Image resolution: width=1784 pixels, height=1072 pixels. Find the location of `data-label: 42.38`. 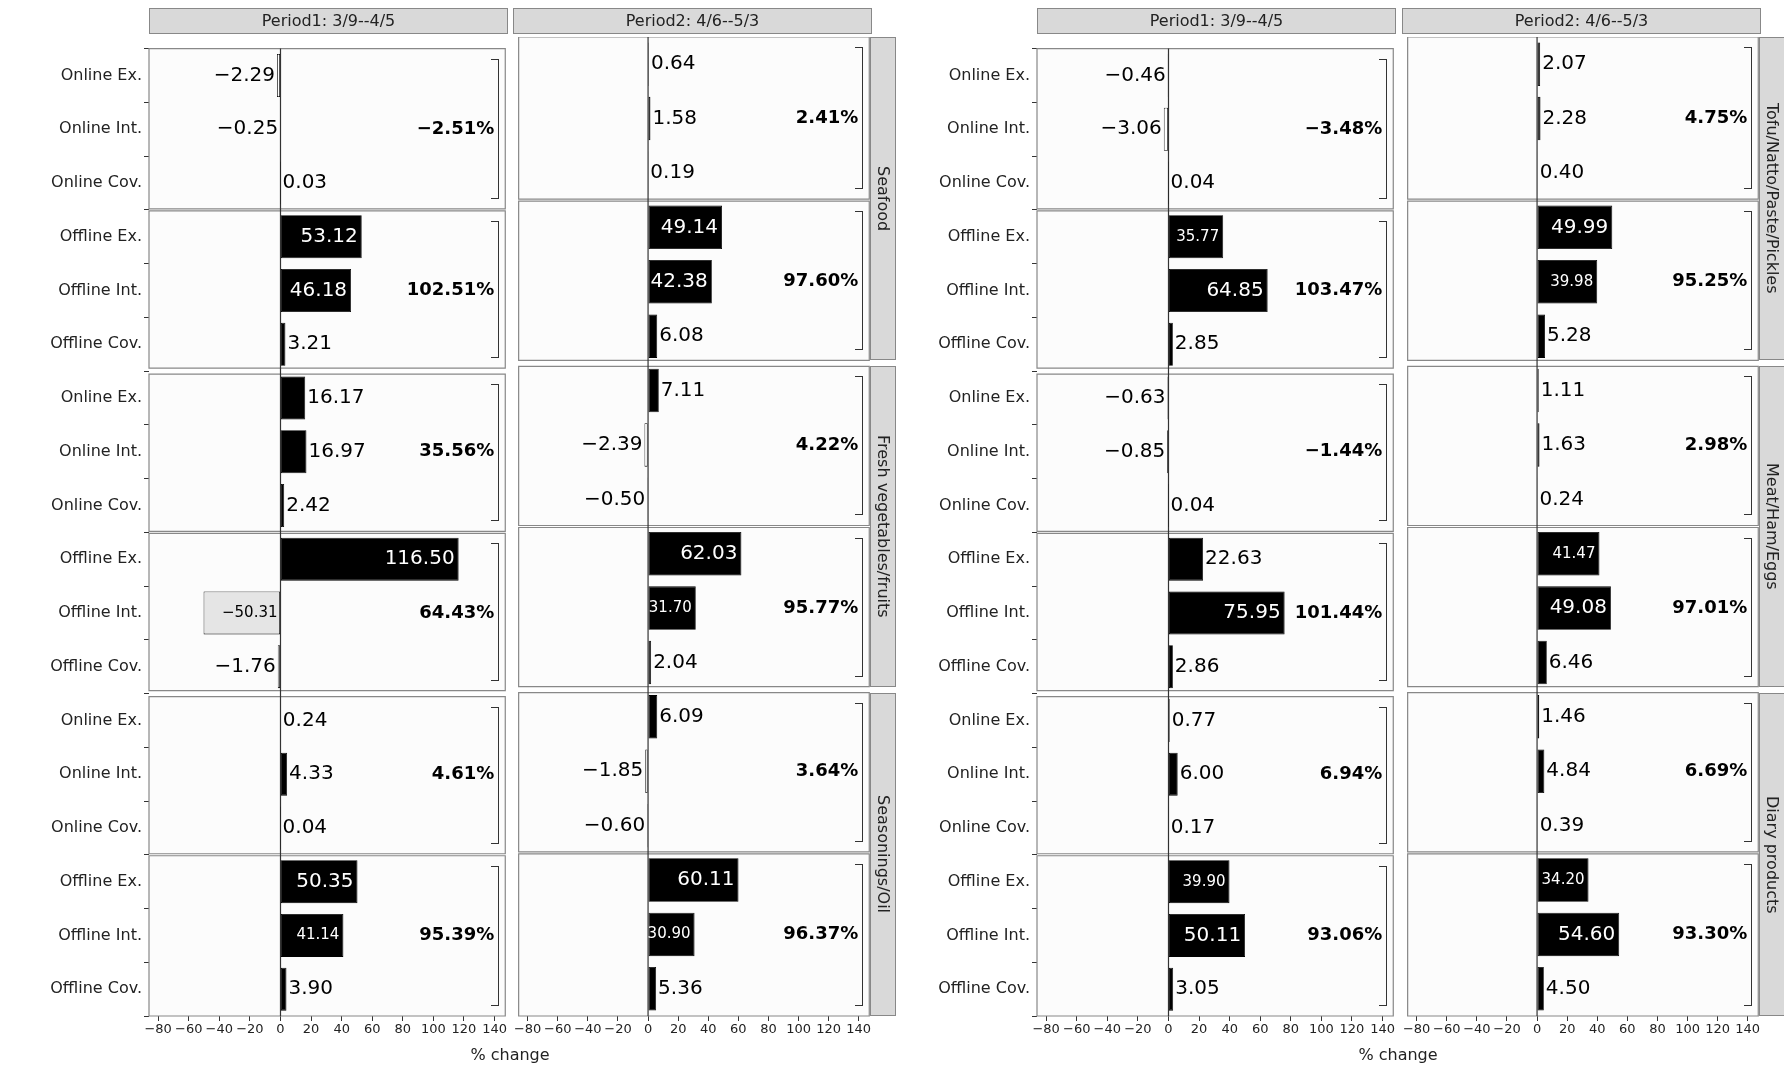

data-label: 42.38 is located at coordinates (679, 279).